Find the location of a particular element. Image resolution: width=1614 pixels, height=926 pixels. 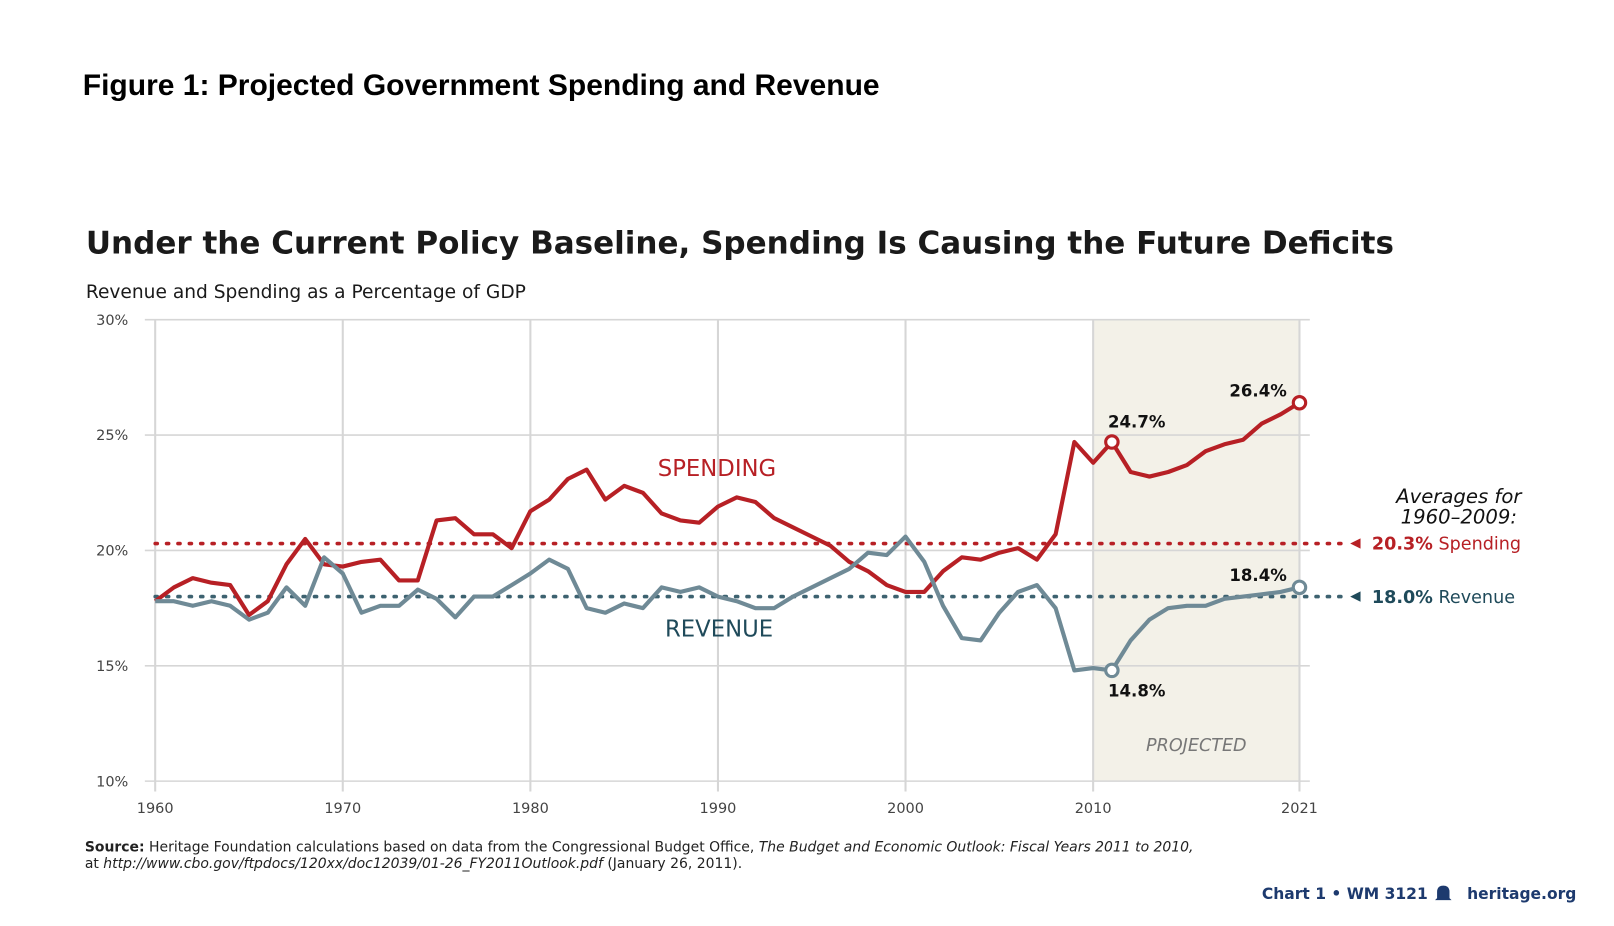

liberty-bell-icon is located at coordinates (1443, 893).